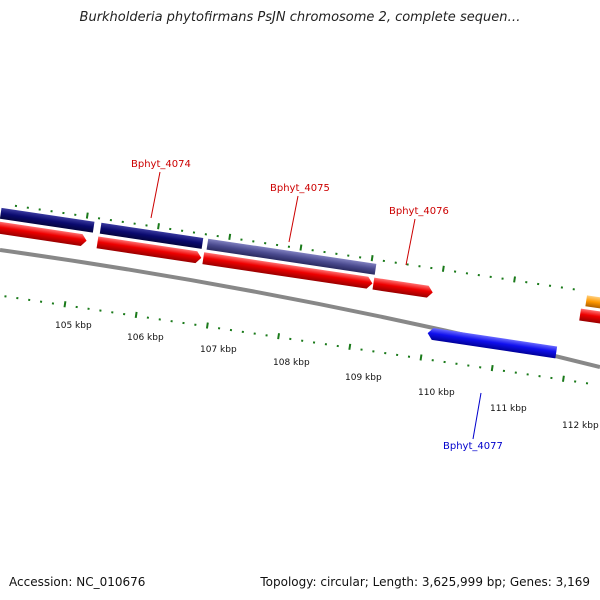 The width and height of the screenshot is (600, 600). Describe the element at coordinates (300, 188) in the screenshot. I see `gene-label-bphyt-4075: Bphyt_4075` at that location.